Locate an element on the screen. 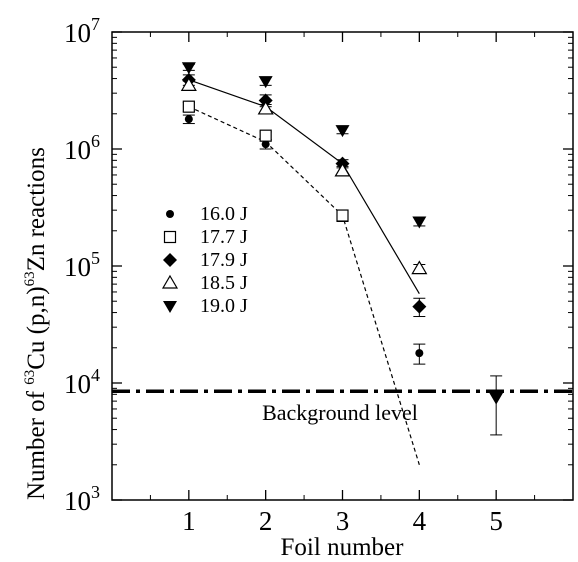  y-tick-label: 10⁷ is located at coordinates (82, 31).